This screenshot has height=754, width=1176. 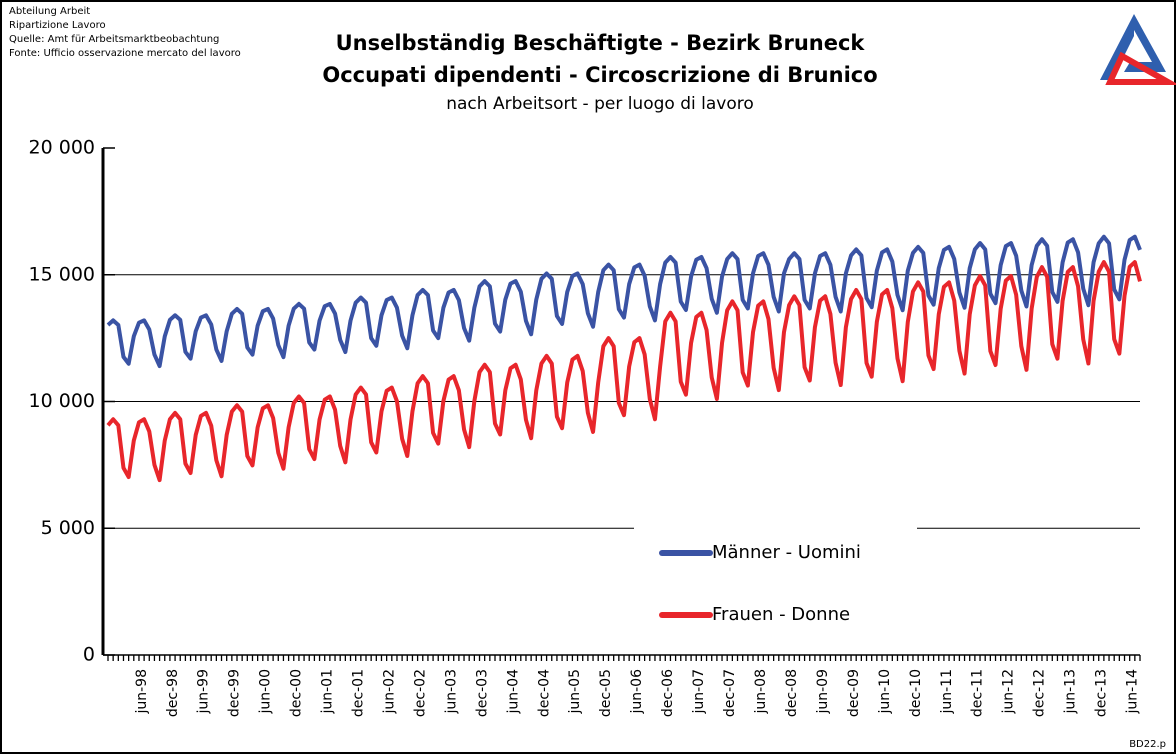 I want to click on x-tick-label: jun-14, so click(x=1133, y=692).